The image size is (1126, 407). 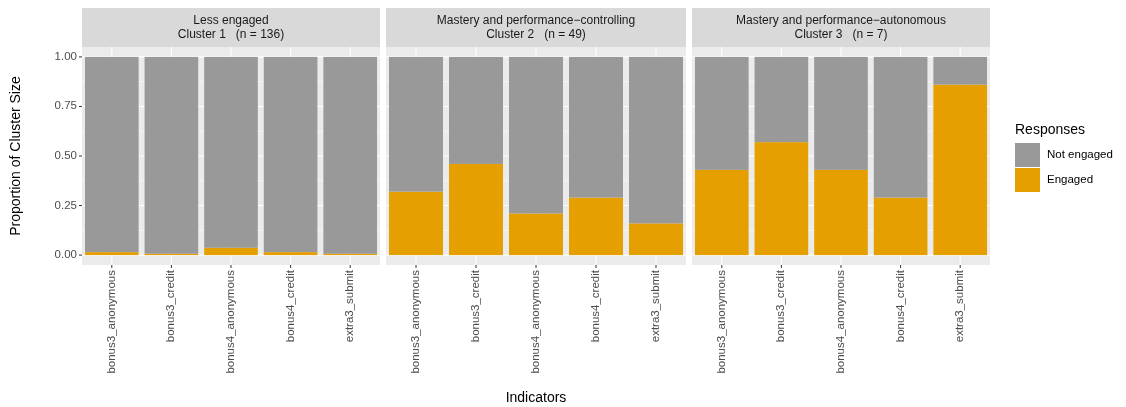 I want to click on y-tick-label: 0.25, so click(x=65, y=204).